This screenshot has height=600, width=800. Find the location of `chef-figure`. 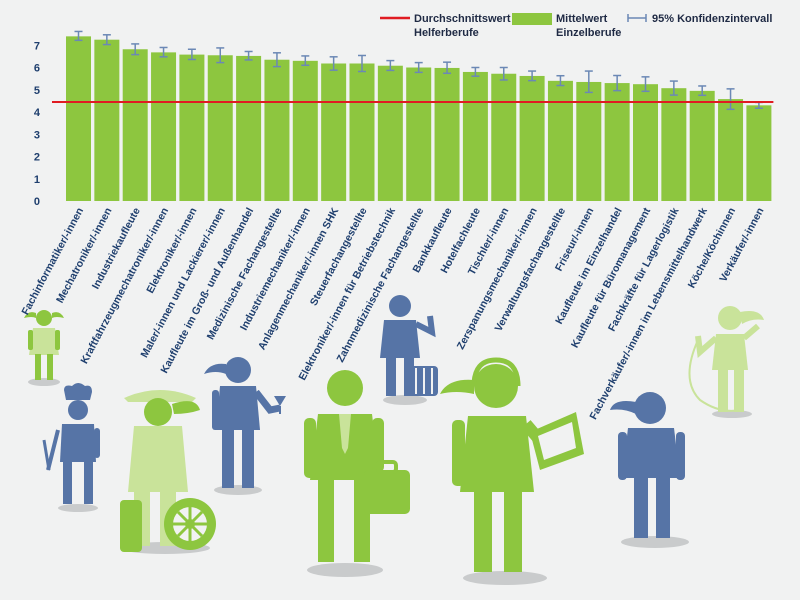

chef-figure is located at coordinates (71, 447).